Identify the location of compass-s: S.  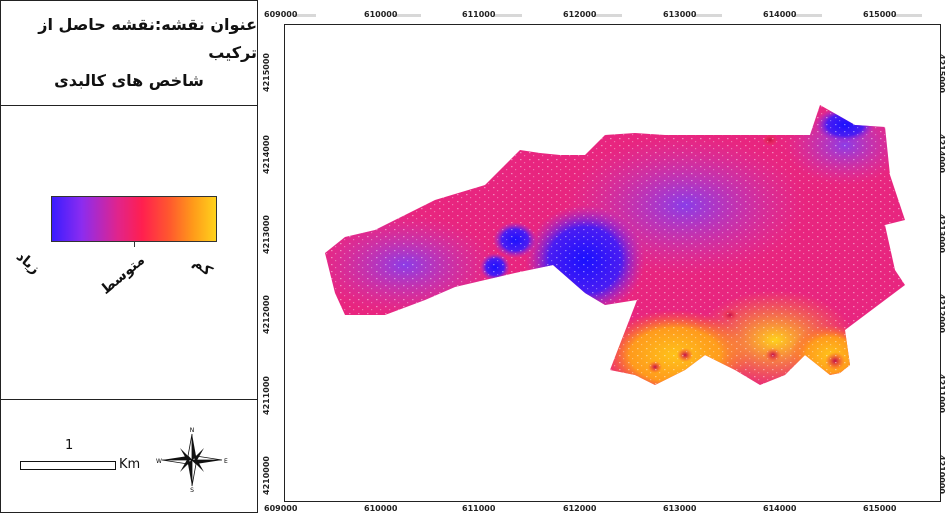
(192, 489).